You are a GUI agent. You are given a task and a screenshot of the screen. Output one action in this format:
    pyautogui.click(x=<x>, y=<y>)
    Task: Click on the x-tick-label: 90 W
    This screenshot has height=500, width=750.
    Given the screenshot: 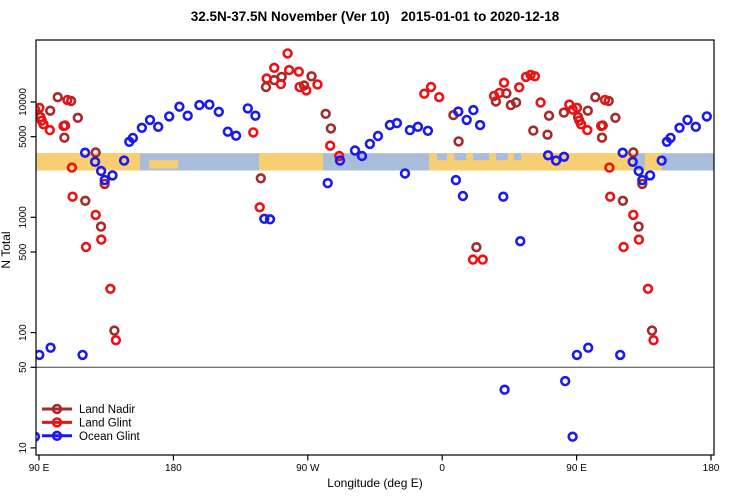 What is the action you would take?
    pyautogui.click(x=308, y=468)
    